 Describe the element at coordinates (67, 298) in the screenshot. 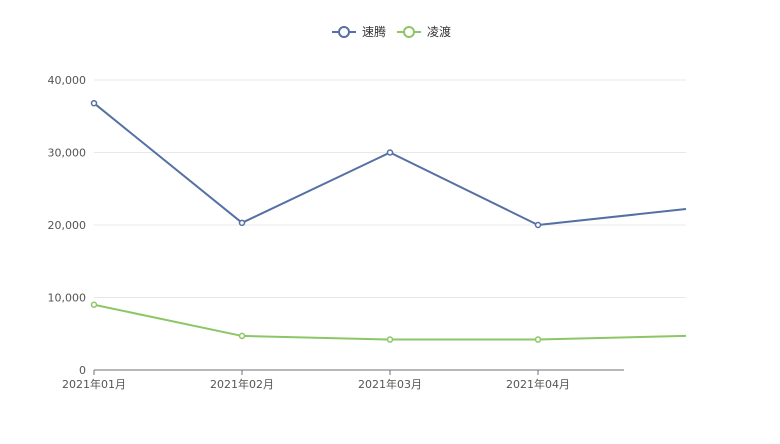

I see `y-tick-label: 10,000` at that location.